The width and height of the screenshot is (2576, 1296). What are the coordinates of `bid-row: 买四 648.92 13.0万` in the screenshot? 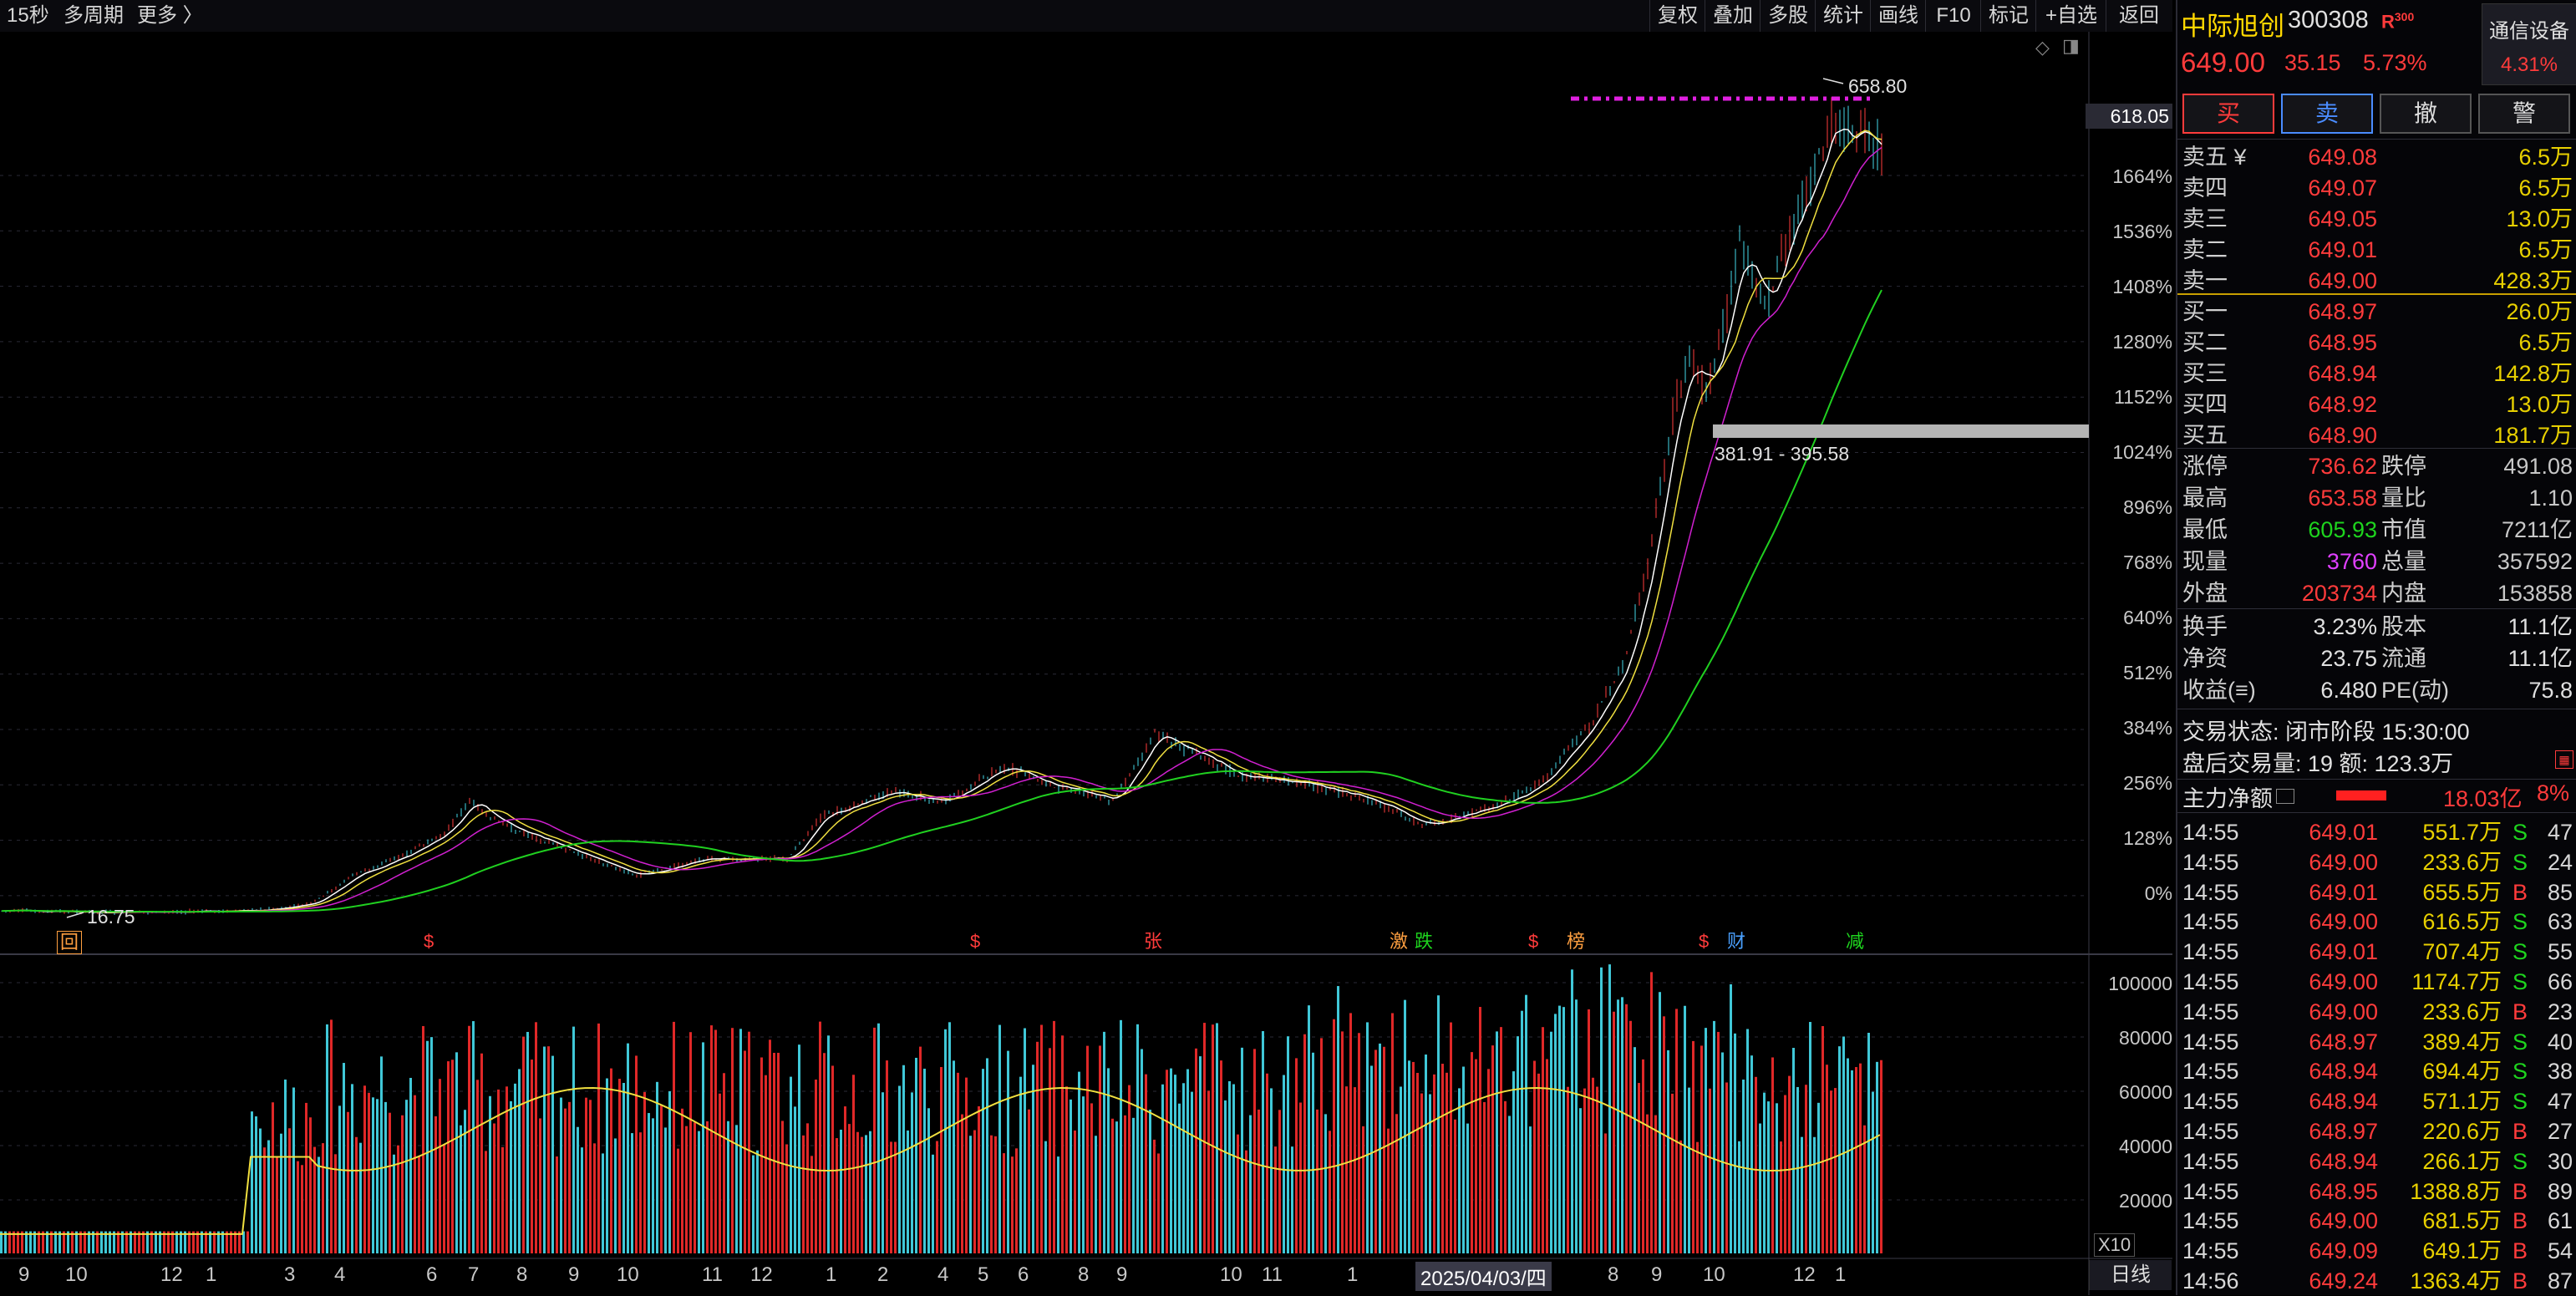 It's located at (2376, 404).